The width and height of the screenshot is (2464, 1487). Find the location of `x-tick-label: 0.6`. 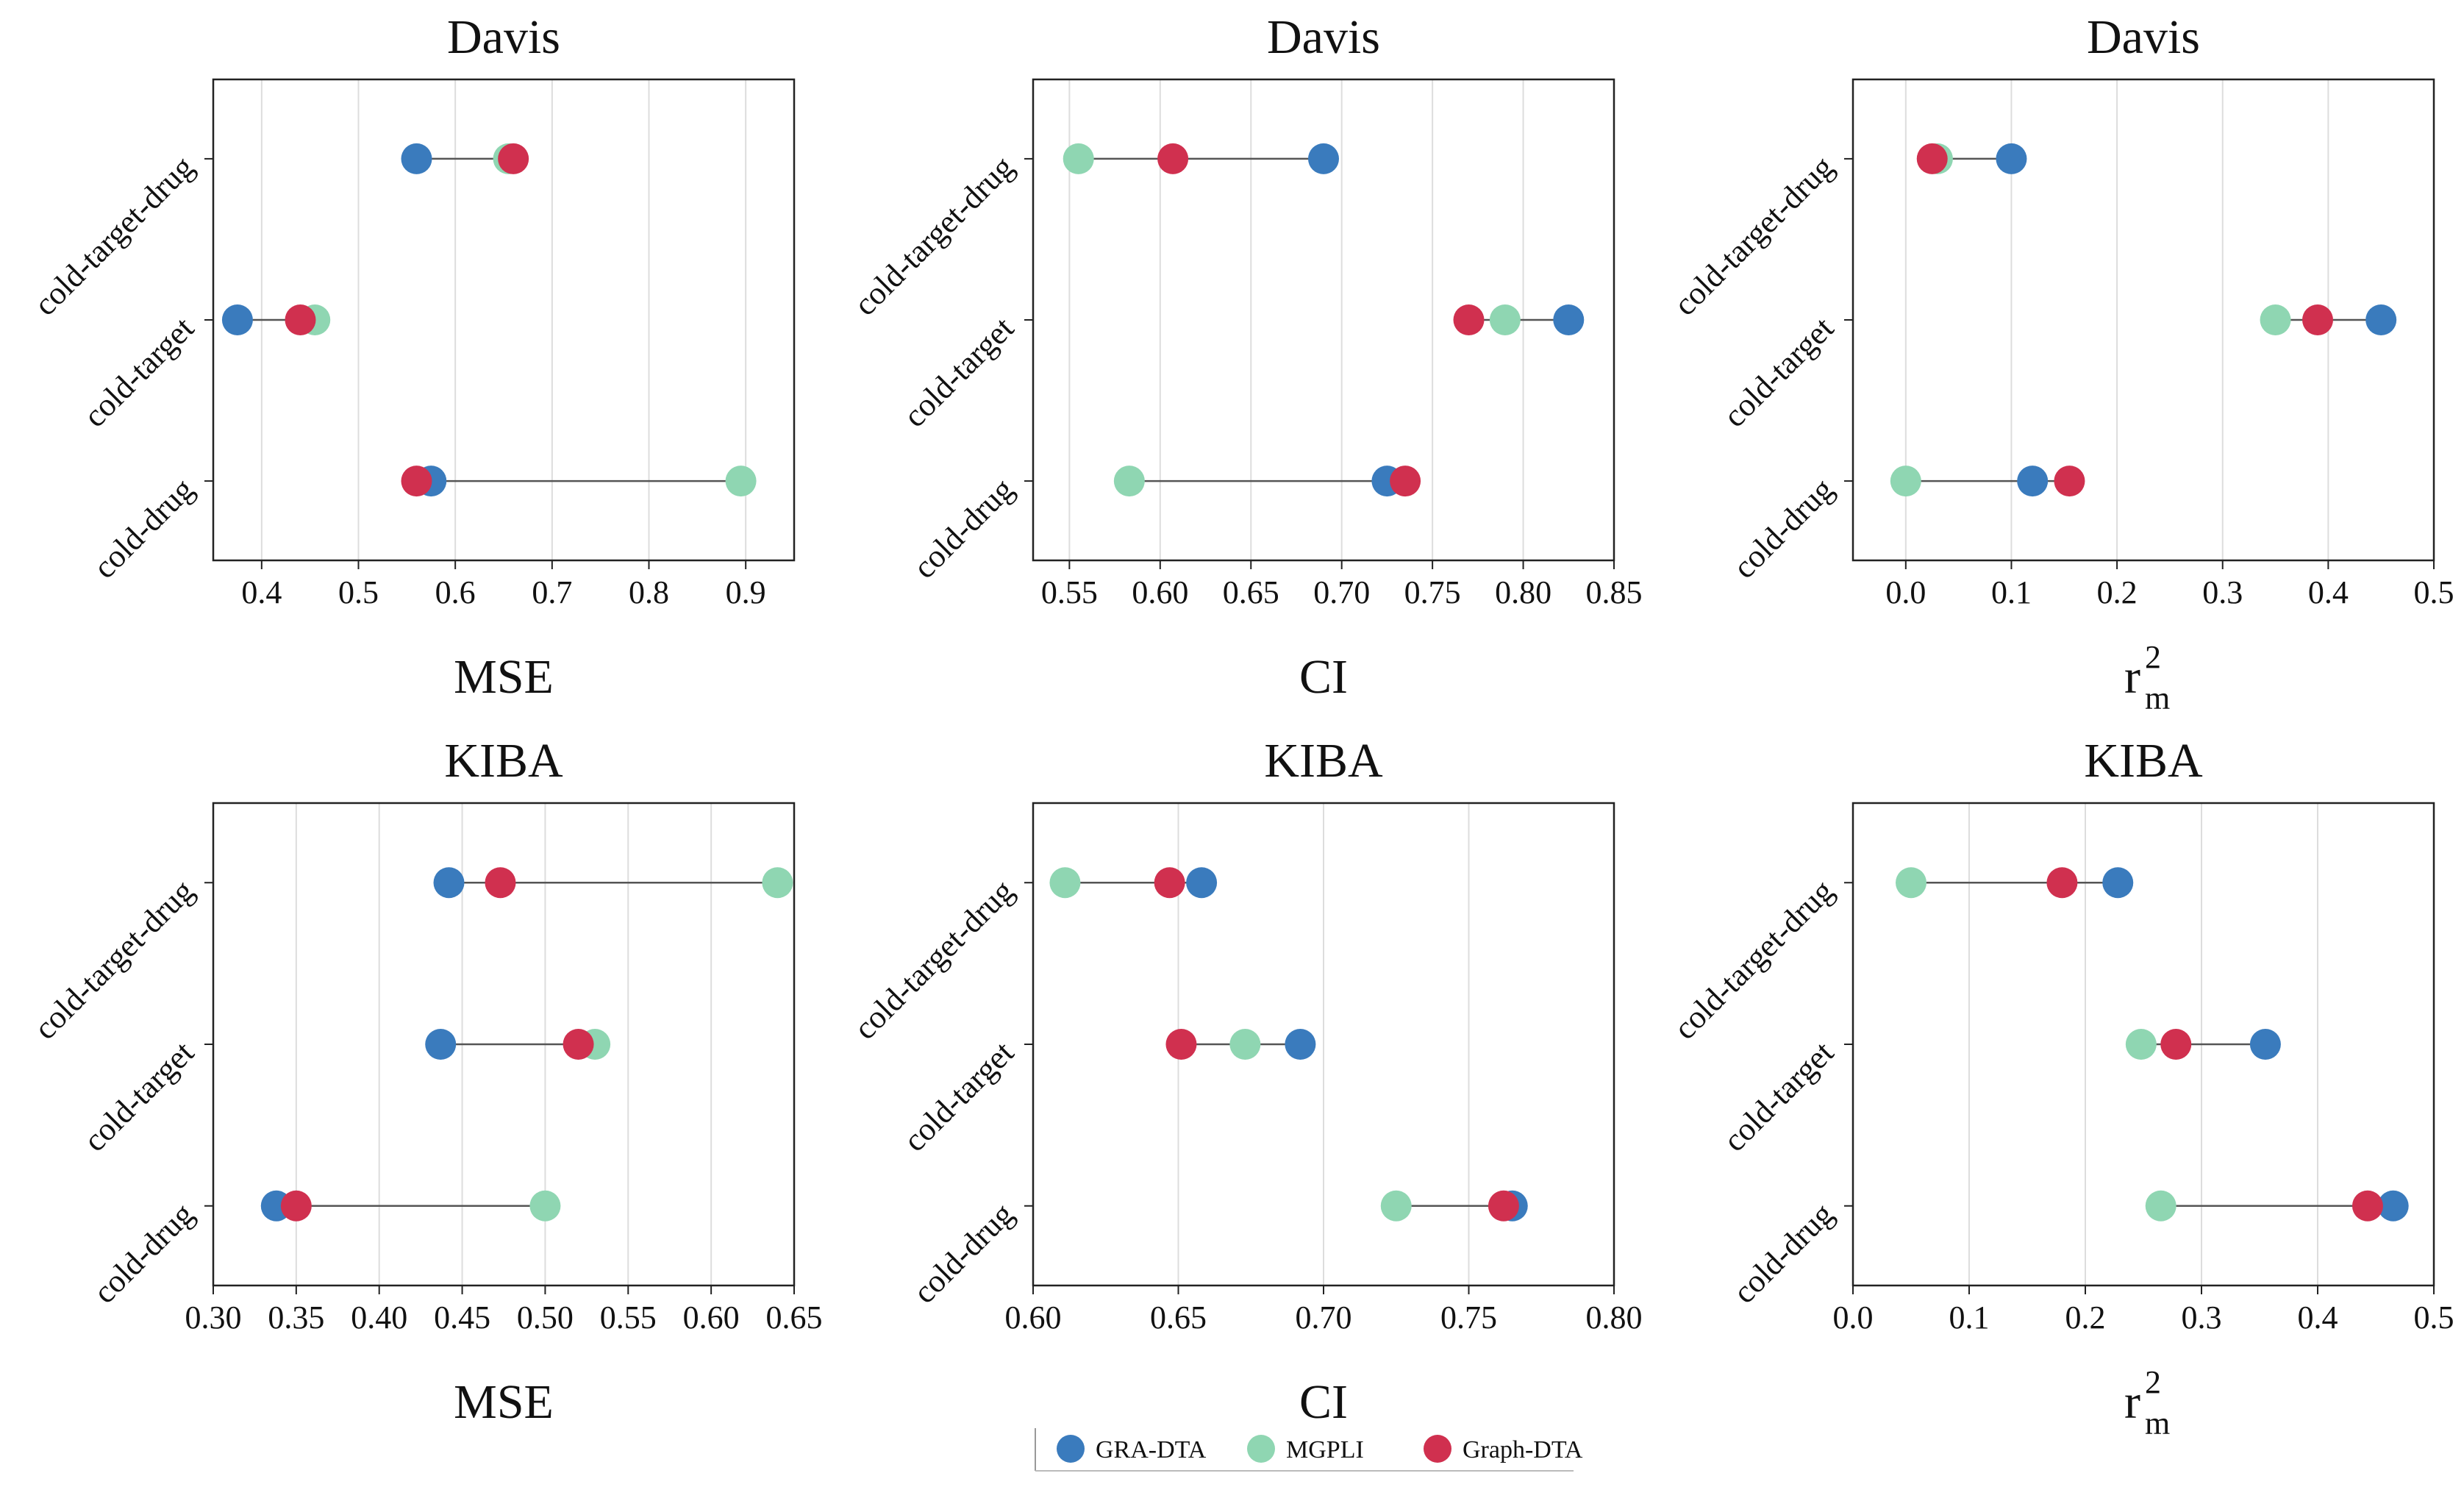

x-tick-label: 0.6 is located at coordinates (455, 592).